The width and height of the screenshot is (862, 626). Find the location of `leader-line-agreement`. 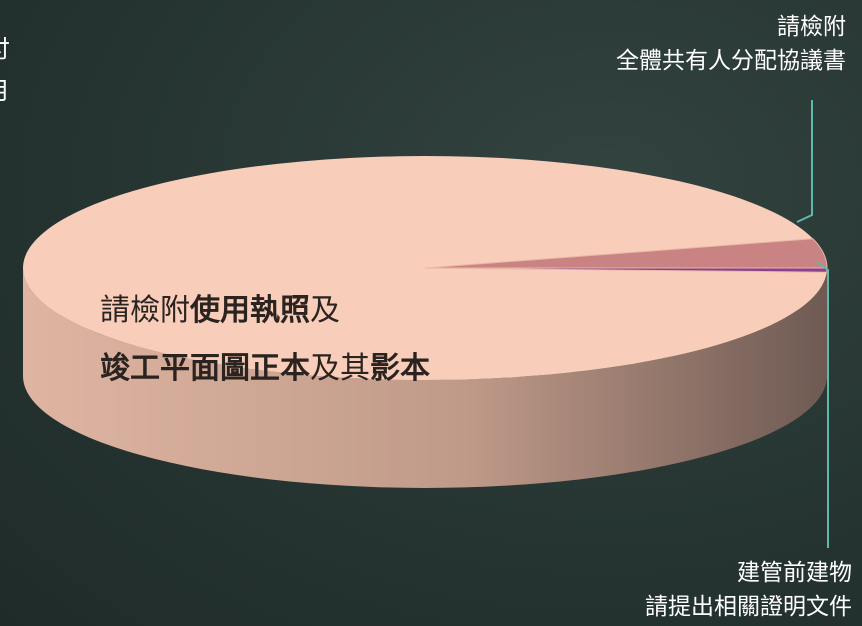

leader-line-agreement is located at coordinates (804, 161).